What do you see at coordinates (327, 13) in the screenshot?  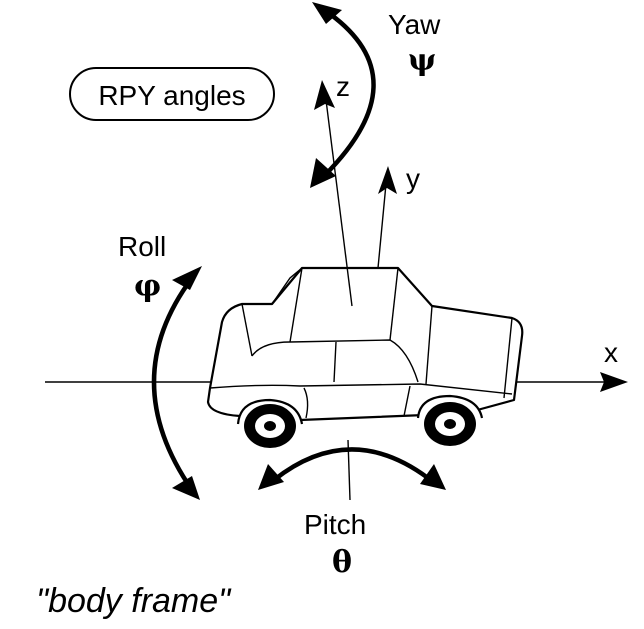 I see `yaw-arrowhead-top` at bounding box center [327, 13].